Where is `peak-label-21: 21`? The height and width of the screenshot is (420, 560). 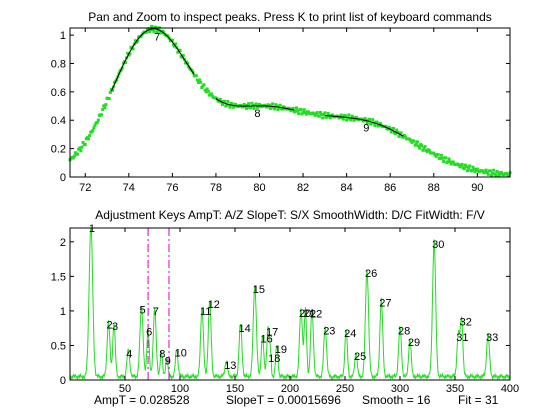 peak-label-21: 21 is located at coordinates (309, 314).